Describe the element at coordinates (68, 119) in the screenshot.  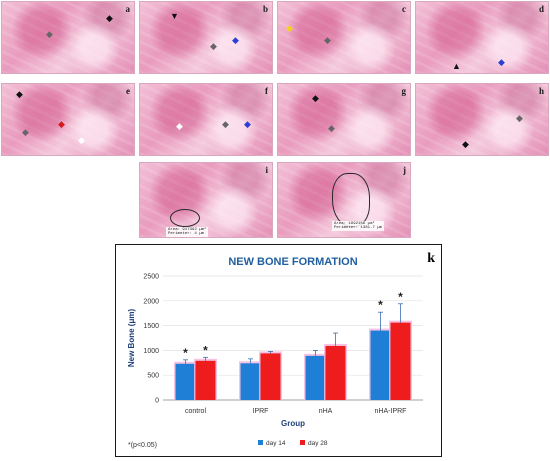
I see `micrograph-panel-e: ◆ ◆ ◆ ◆ e` at that location.